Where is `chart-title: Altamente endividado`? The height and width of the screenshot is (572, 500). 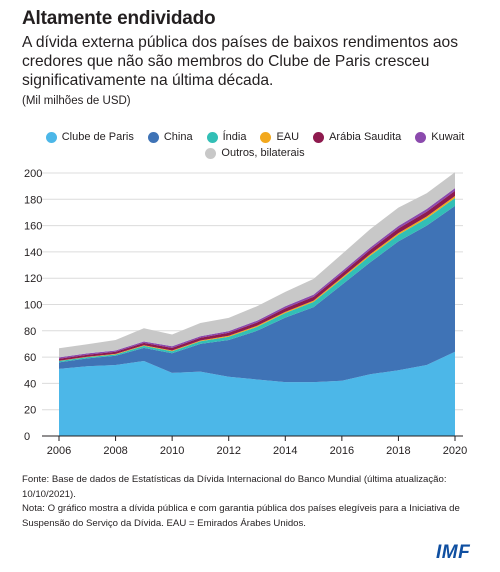 chart-title: Altamente endividado is located at coordinates (119, 18).